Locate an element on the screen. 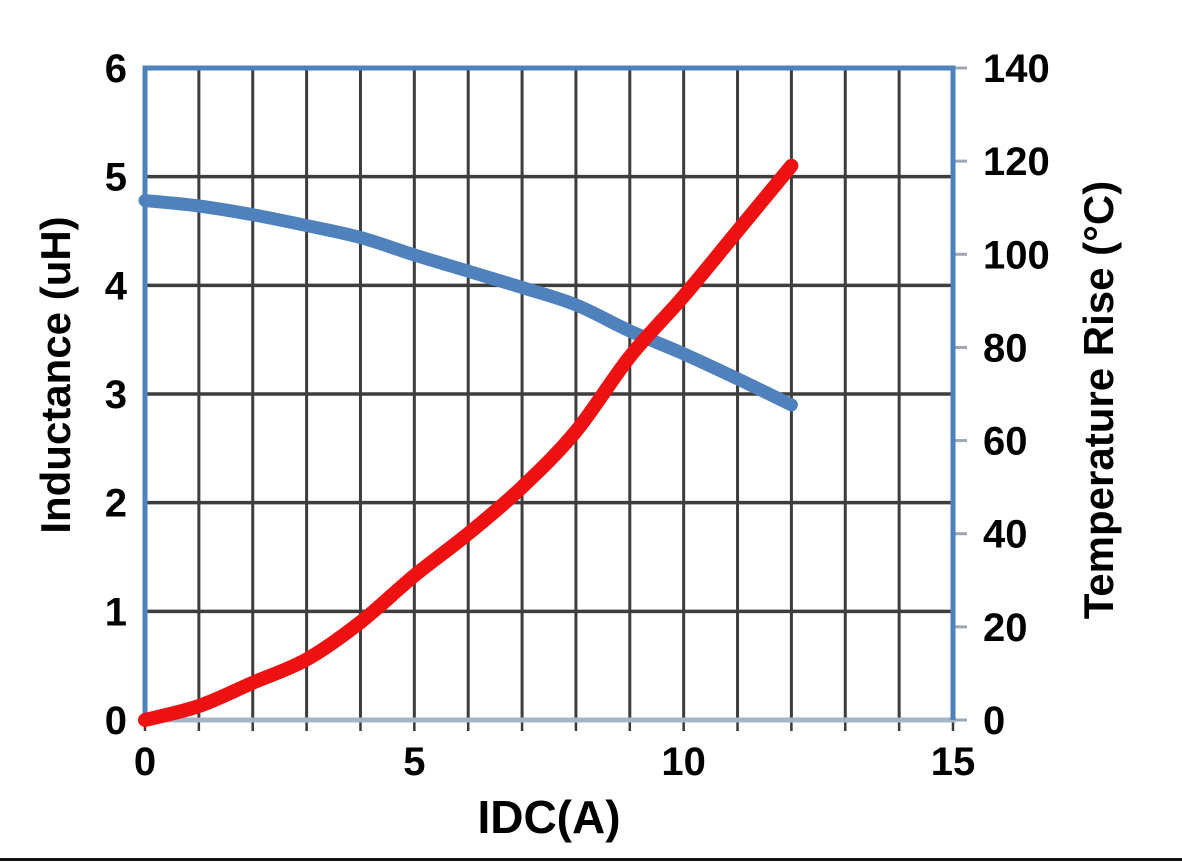  y-right-tick-label: 120 is located at coordinates (1016, 162).